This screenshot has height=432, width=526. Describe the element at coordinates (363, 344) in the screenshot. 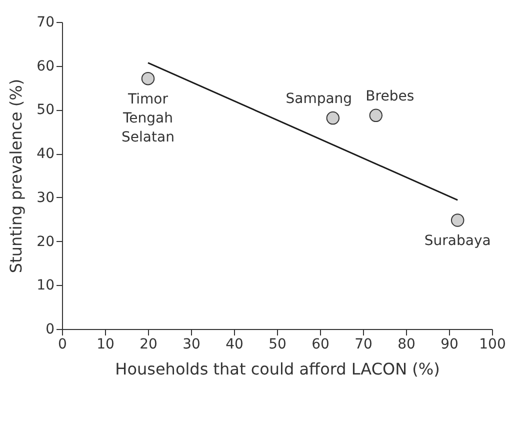

I see `x-tick-label: 70` at that location.